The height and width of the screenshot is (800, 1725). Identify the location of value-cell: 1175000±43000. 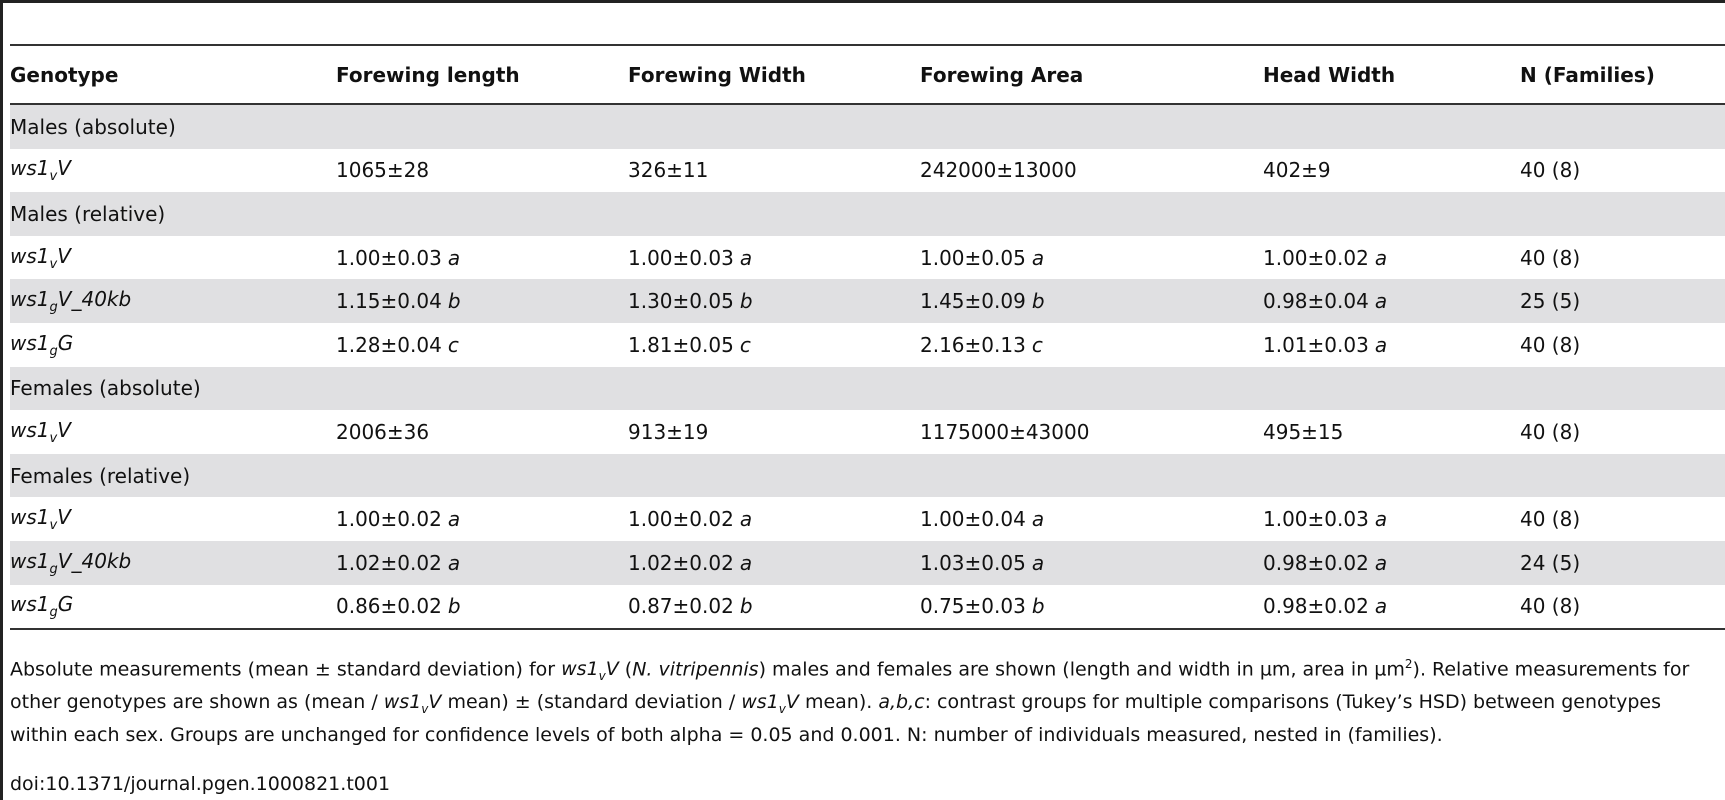
(1005, 431).